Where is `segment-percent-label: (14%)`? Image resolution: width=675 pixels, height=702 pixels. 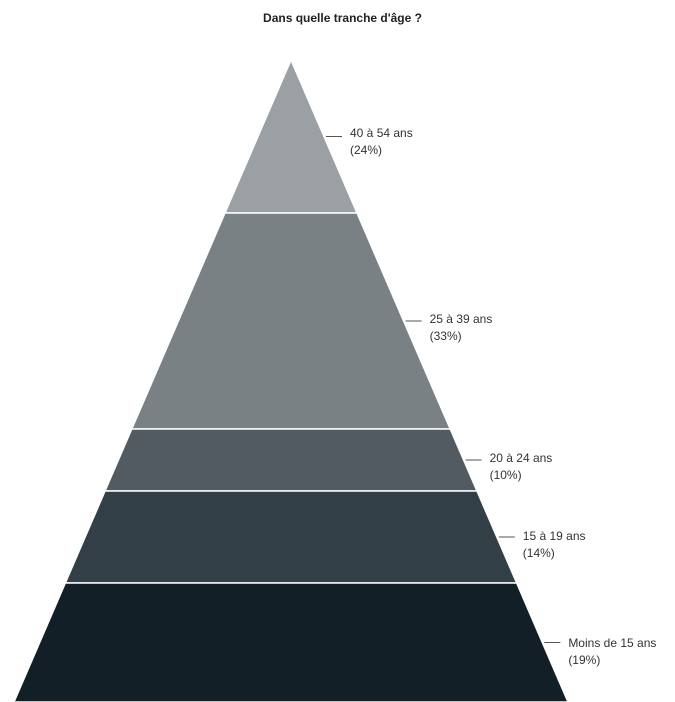 segment-percent-label: (14%) is located at coordinates (539, 553).